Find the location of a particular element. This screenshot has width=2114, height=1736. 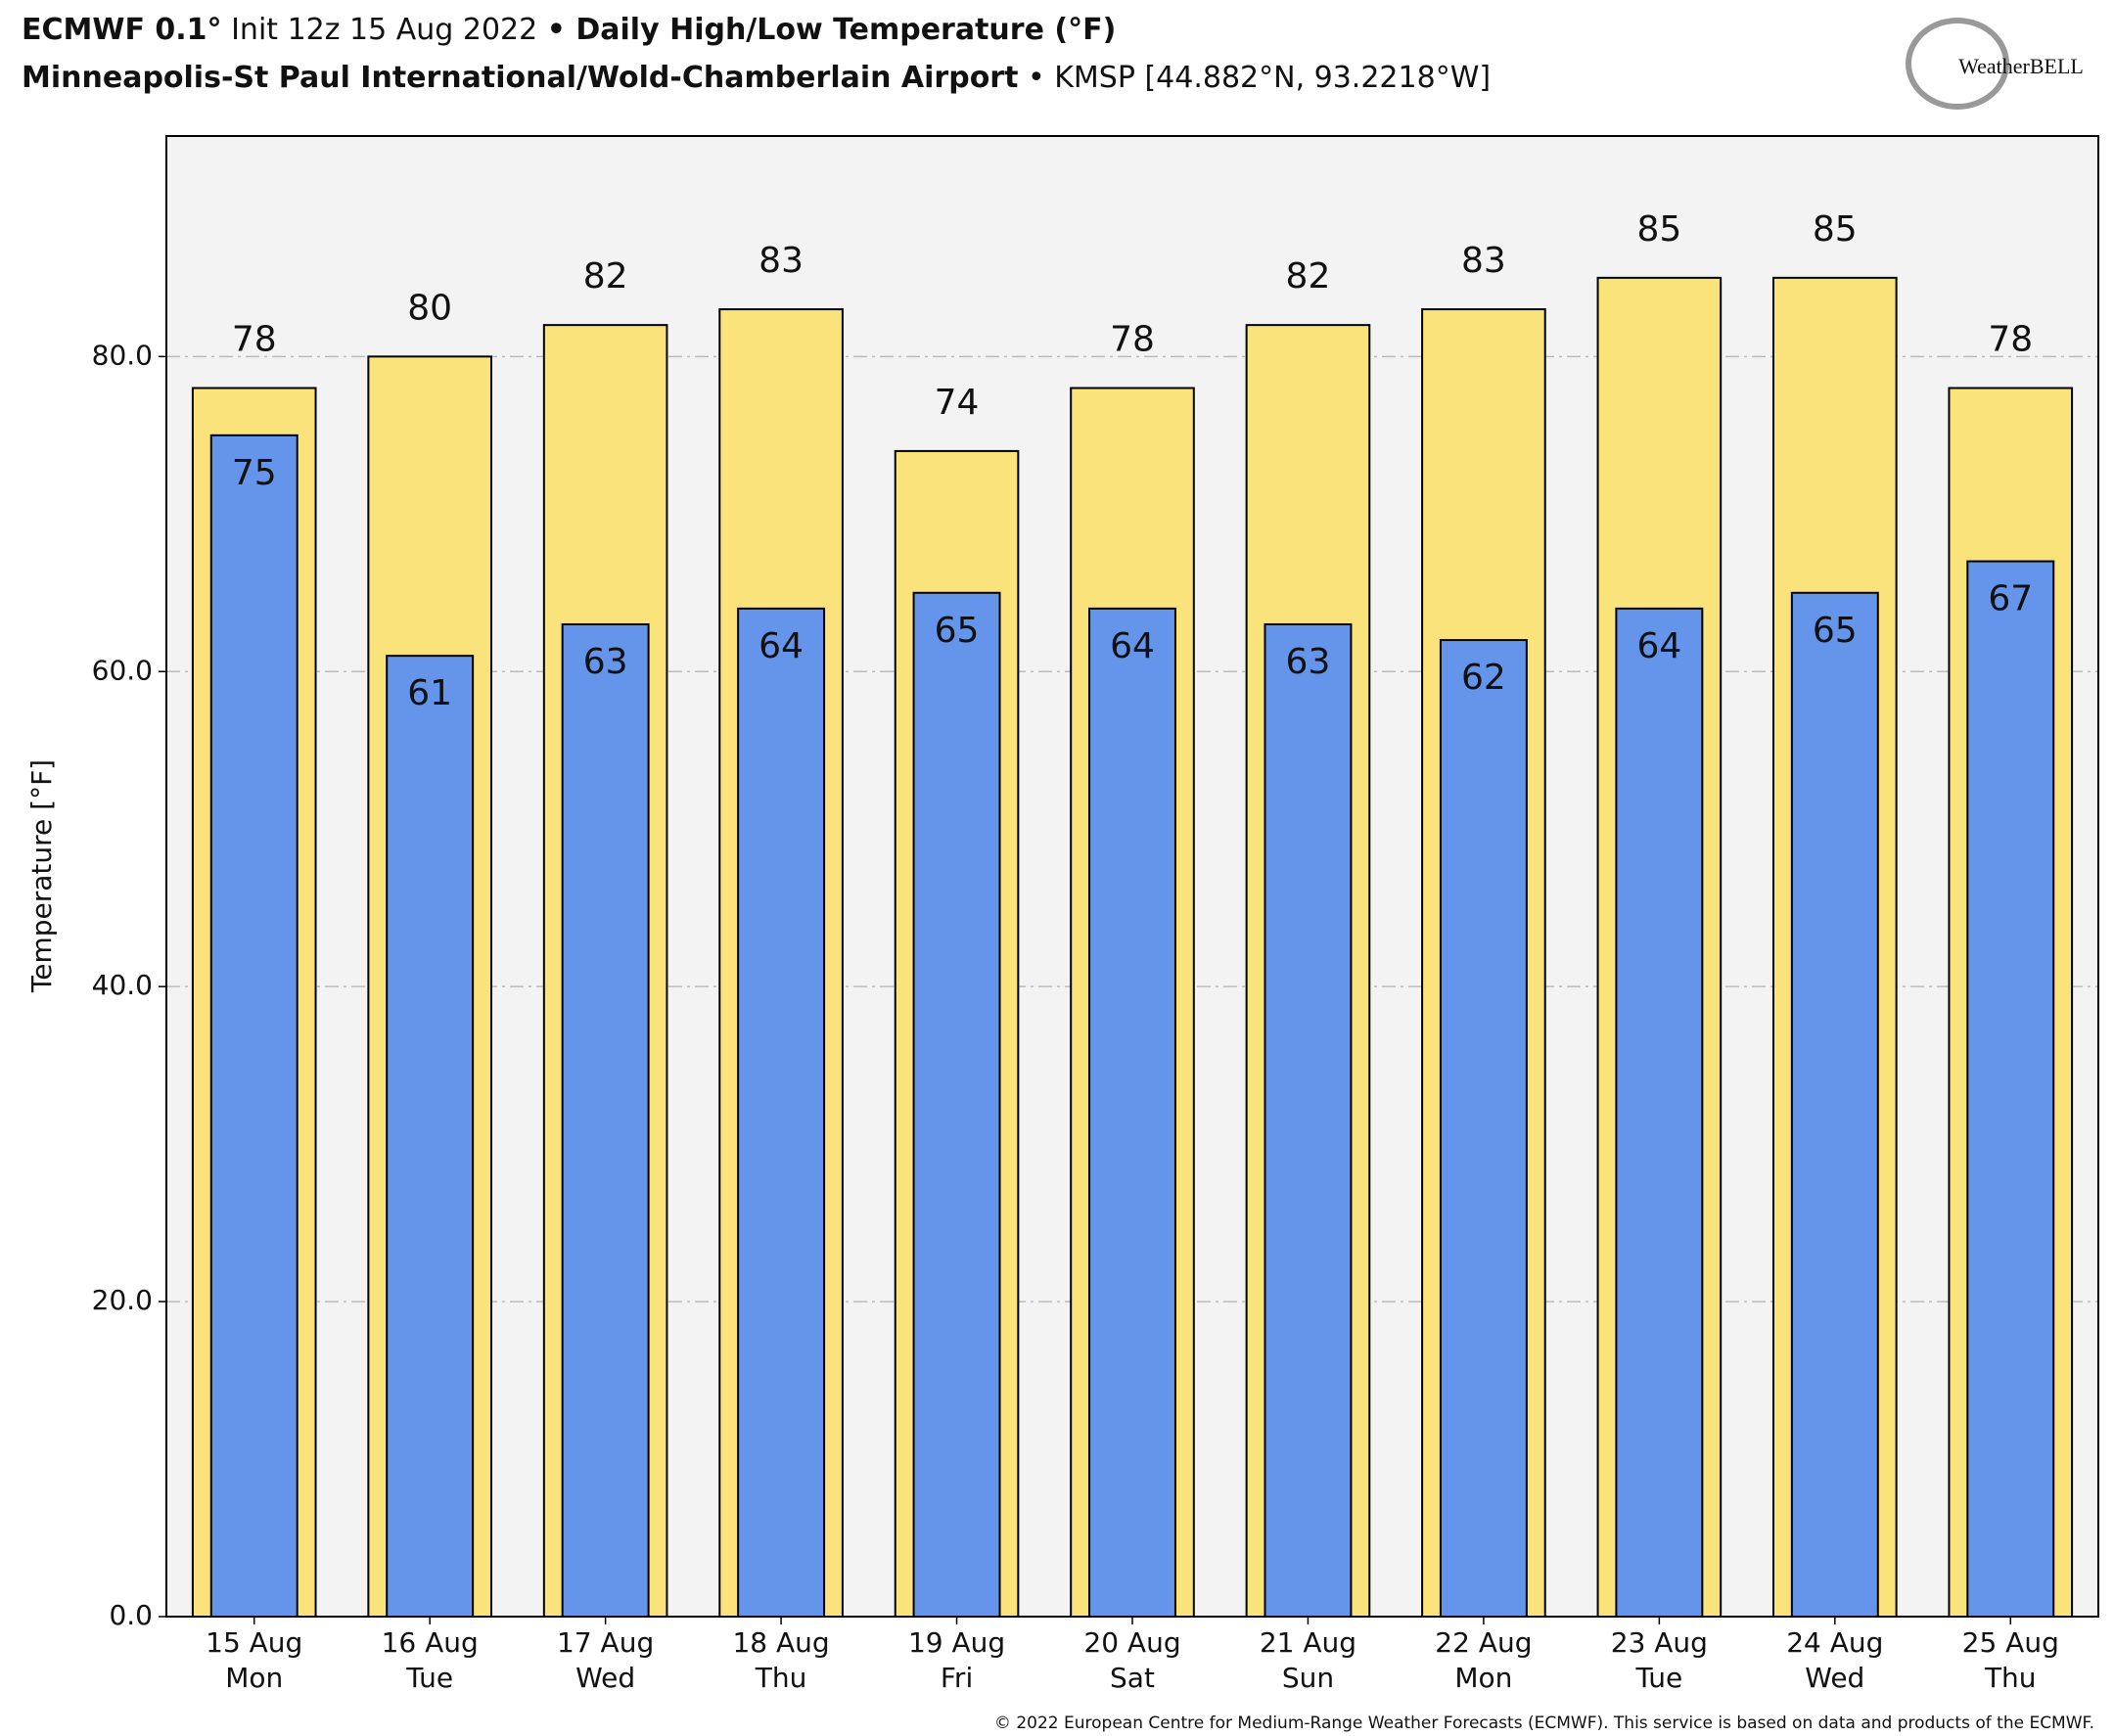

value-label: 75 is located at coordinates (254, 473).